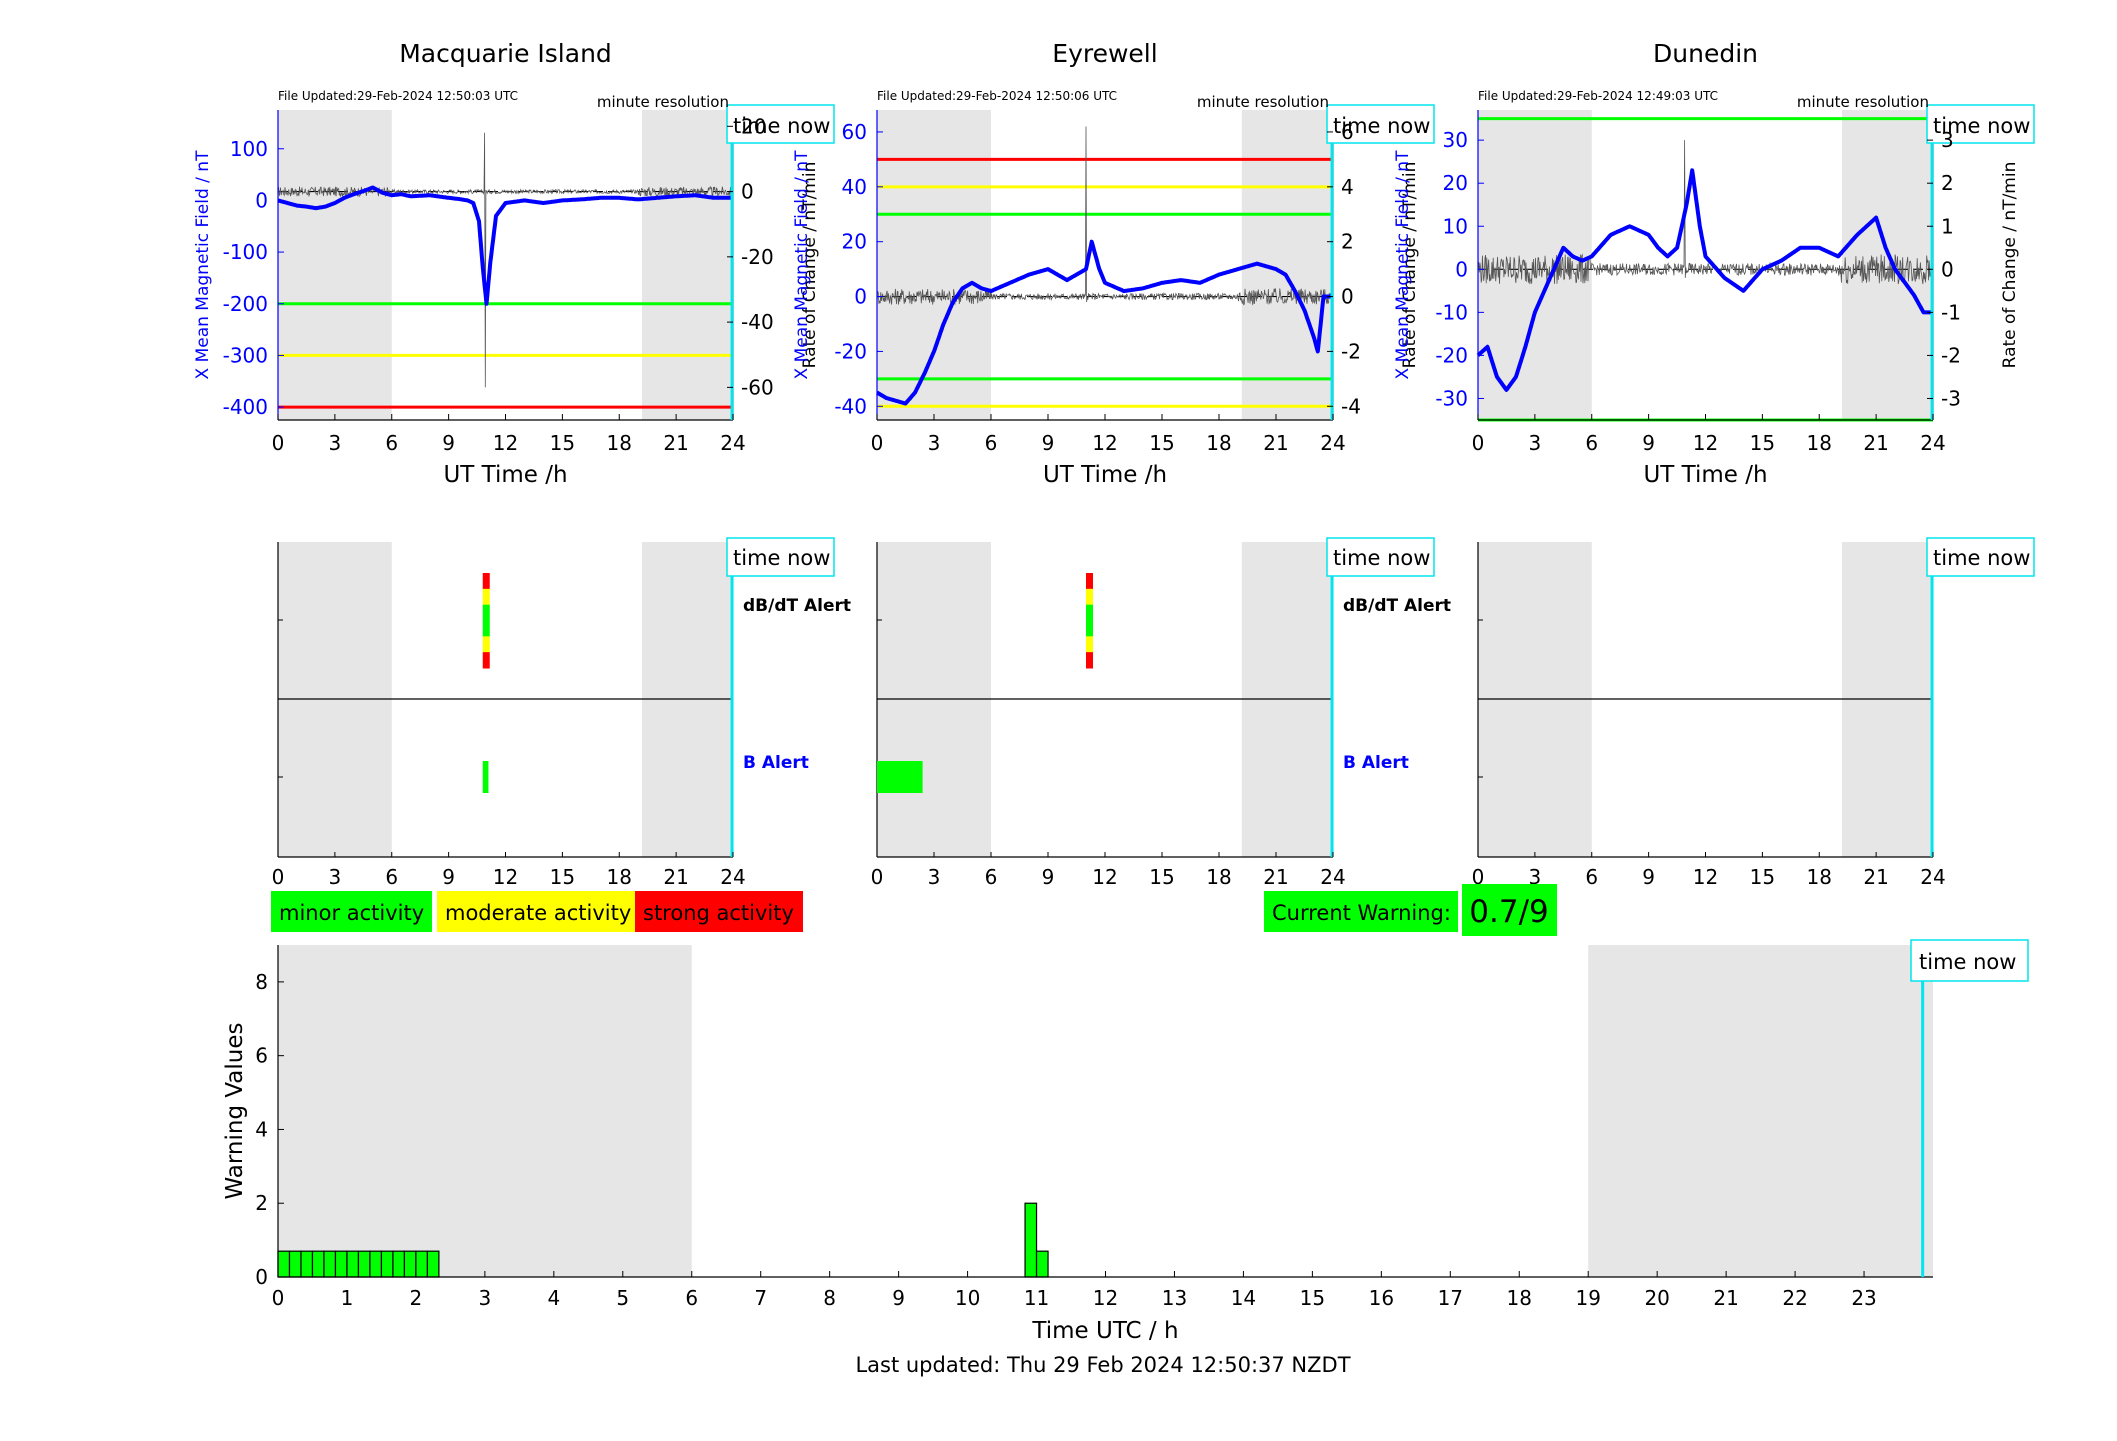 This screenshot has height=1441, width=2117. I want to click on y-tick-label: 2, so click(261, 1203).